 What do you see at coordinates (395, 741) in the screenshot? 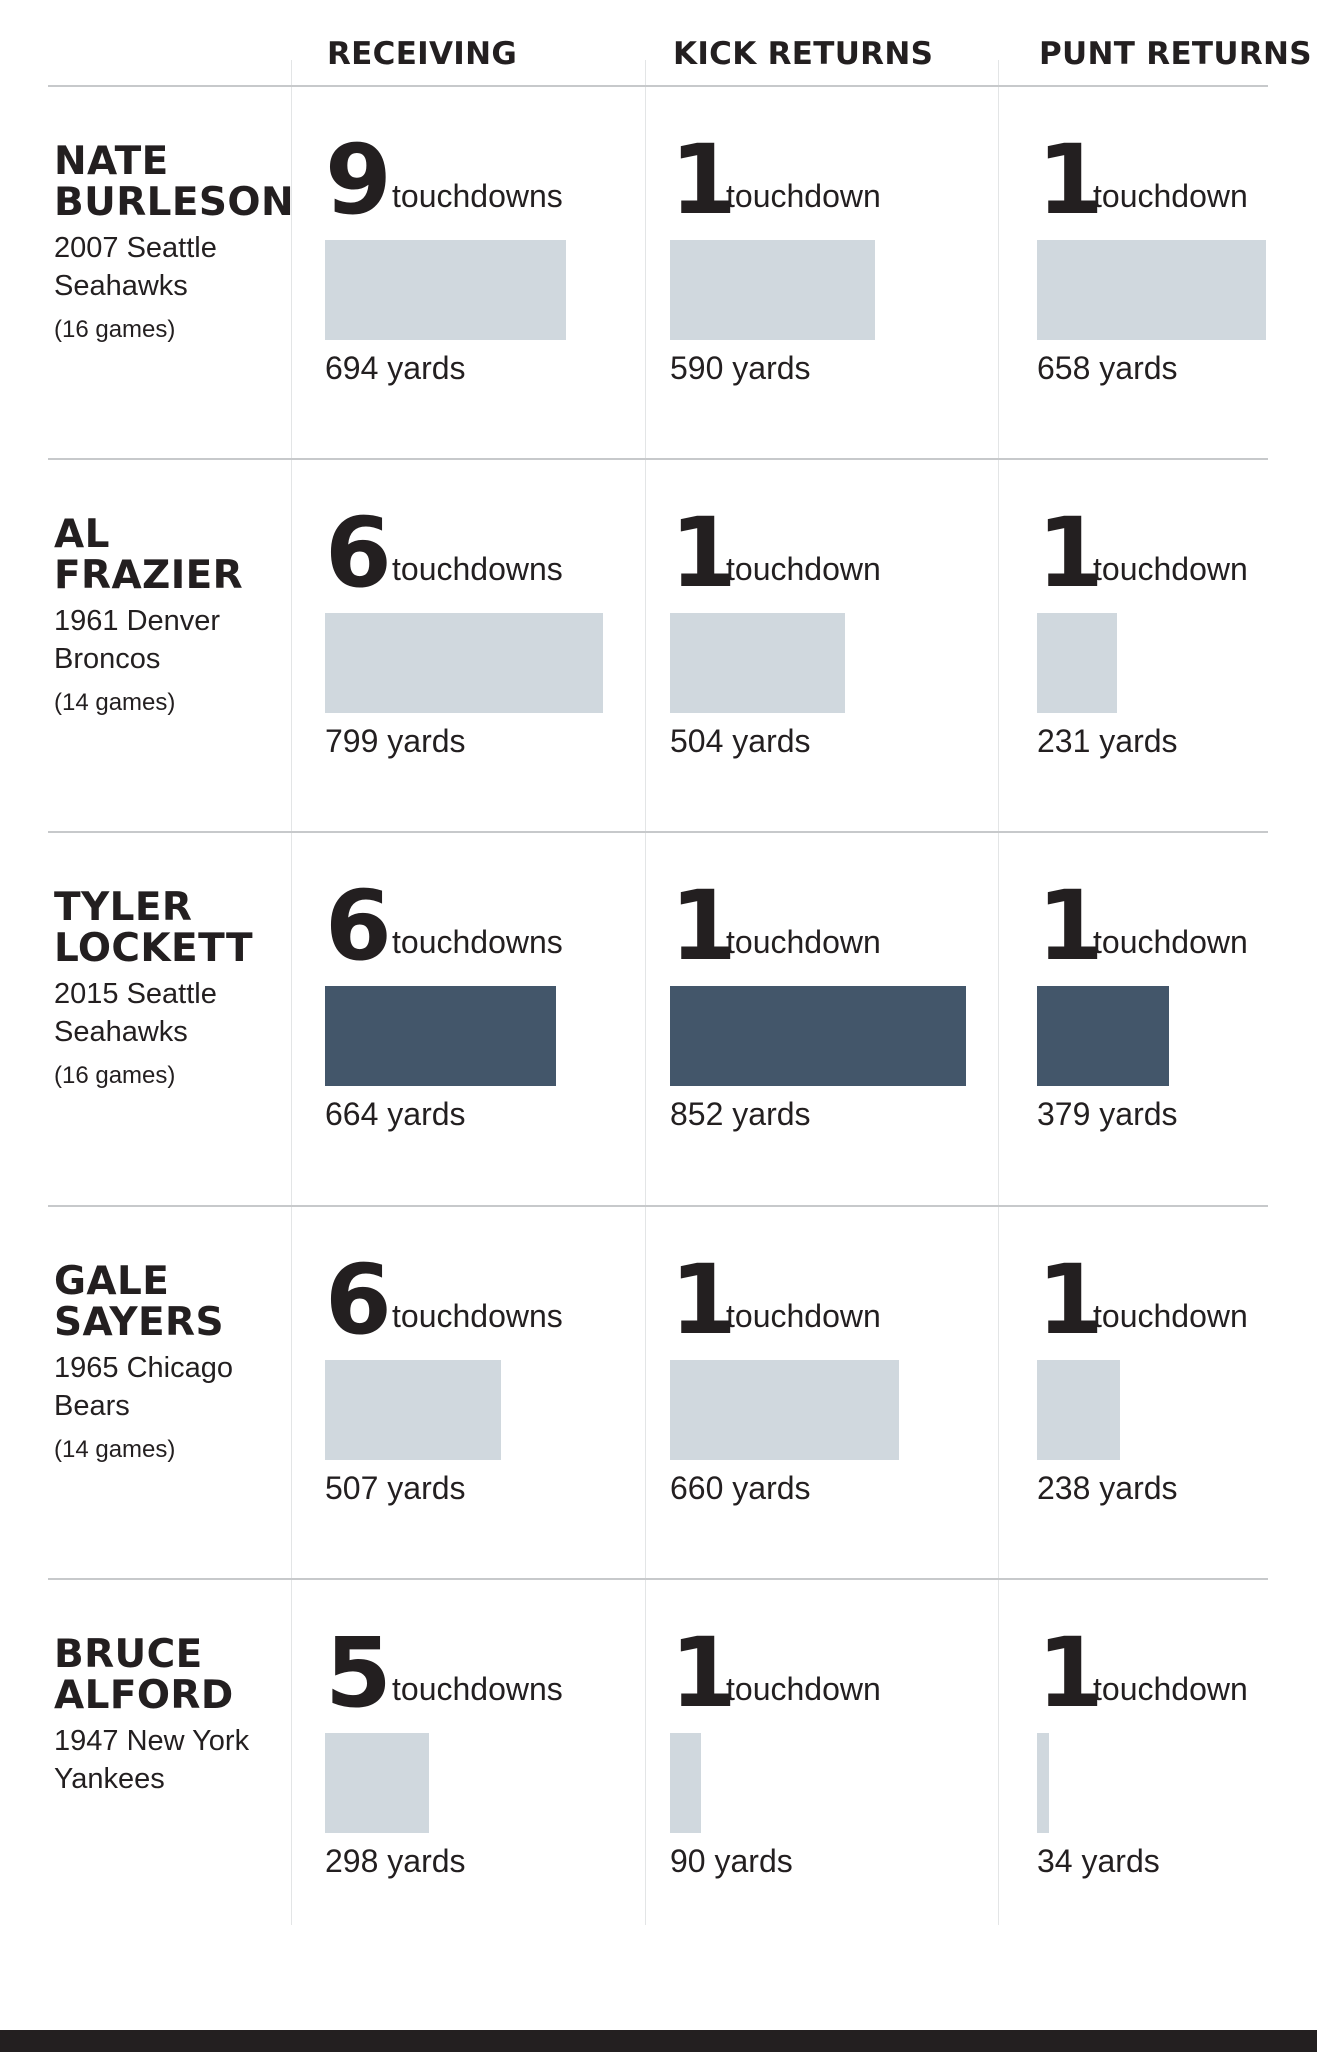
I see `yards-label: 799 yards` at bounding box center [395, 741].